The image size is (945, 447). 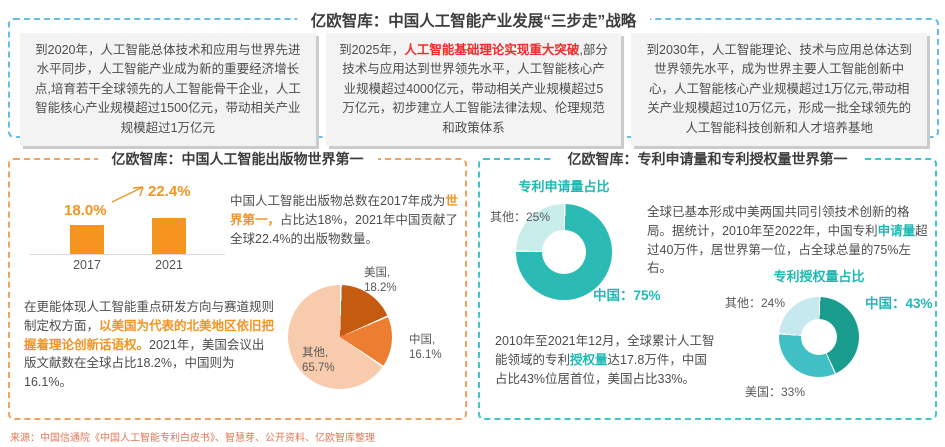 What do you see at coordinates (627, 295) in the screenshot?
I see `applications-label-china: 中国：75%` at bounding box center [627, 295].